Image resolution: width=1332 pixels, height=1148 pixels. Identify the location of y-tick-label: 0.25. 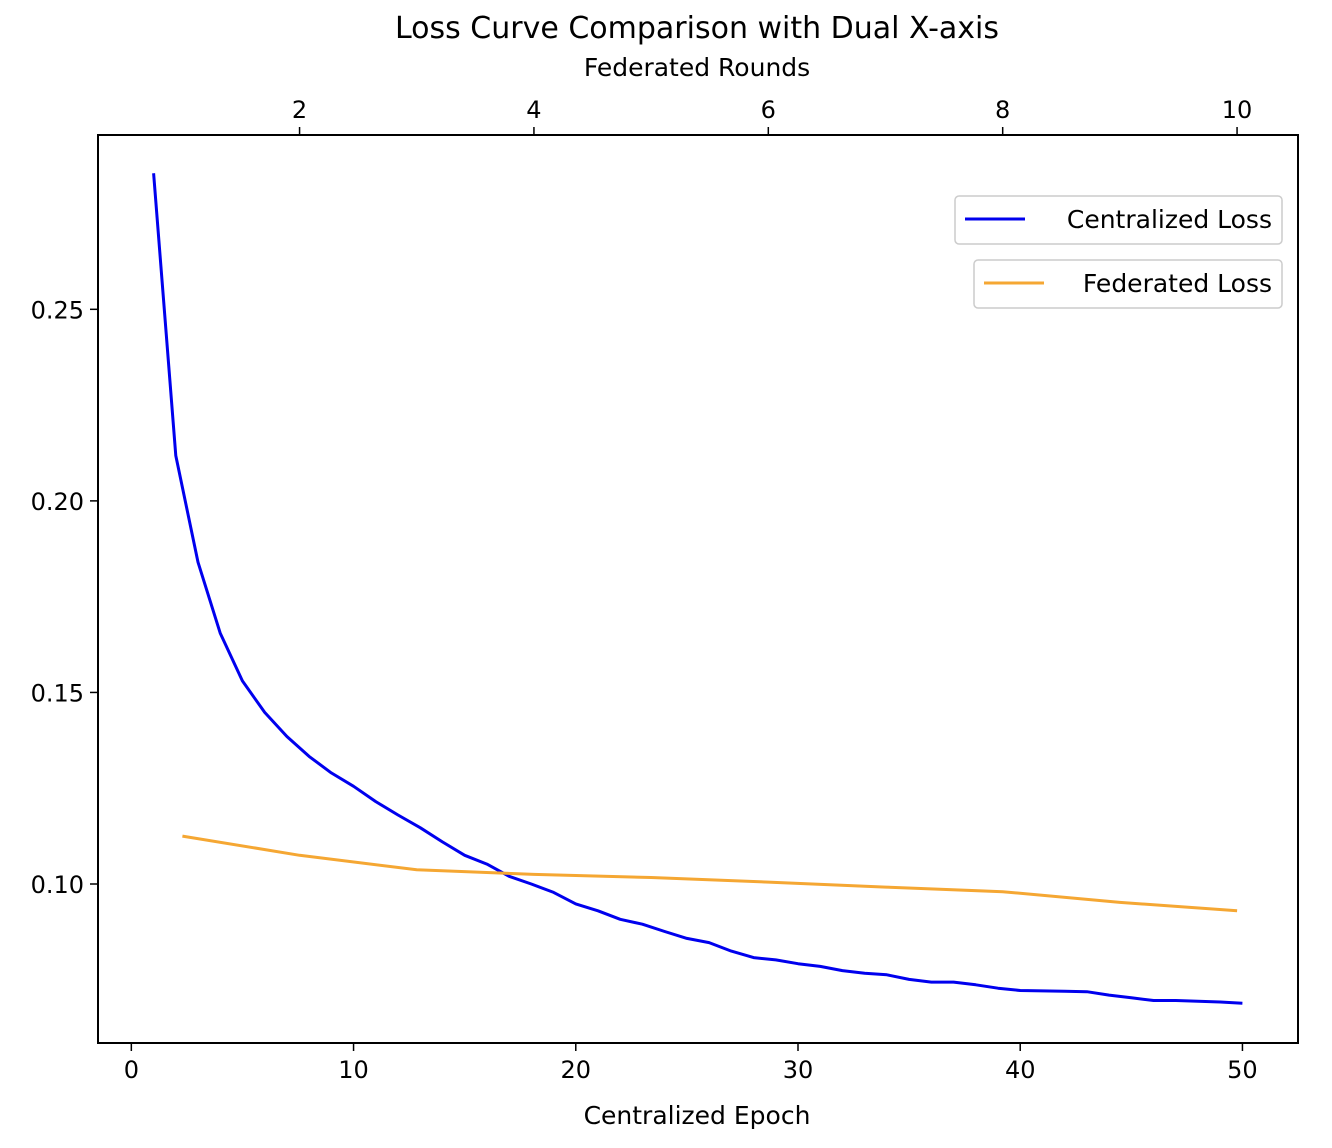
(57, 310).